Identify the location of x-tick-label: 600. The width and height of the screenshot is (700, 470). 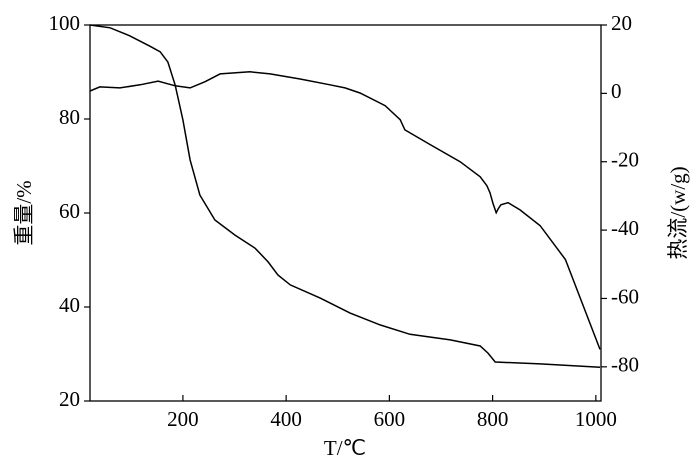
(390, 419).